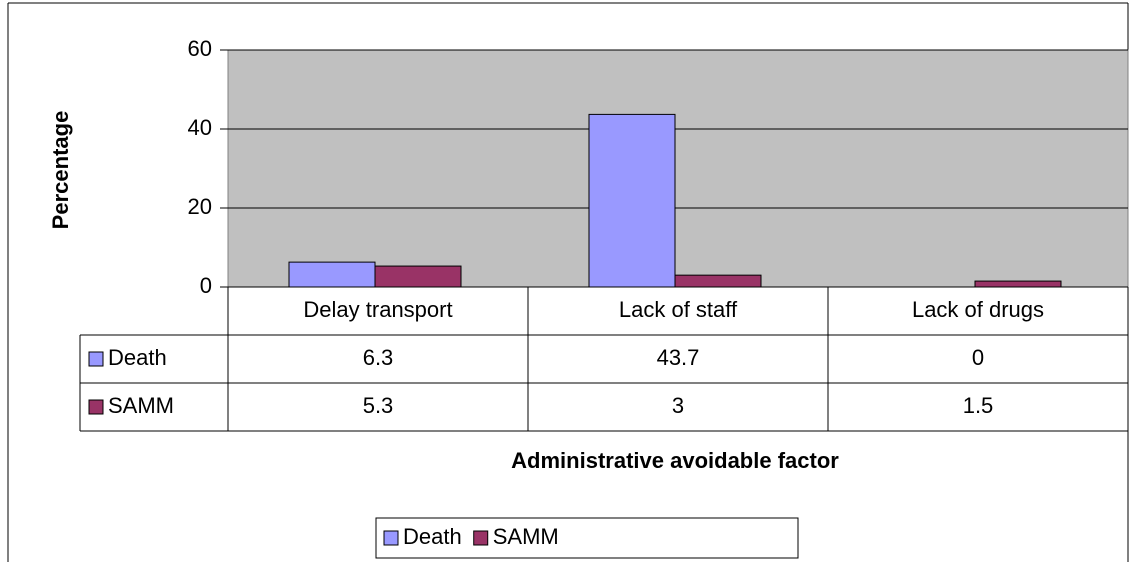 The height and width of the screenshot is (562, 1133). I want to click on y-tick-label: 40, so click(200, 127).